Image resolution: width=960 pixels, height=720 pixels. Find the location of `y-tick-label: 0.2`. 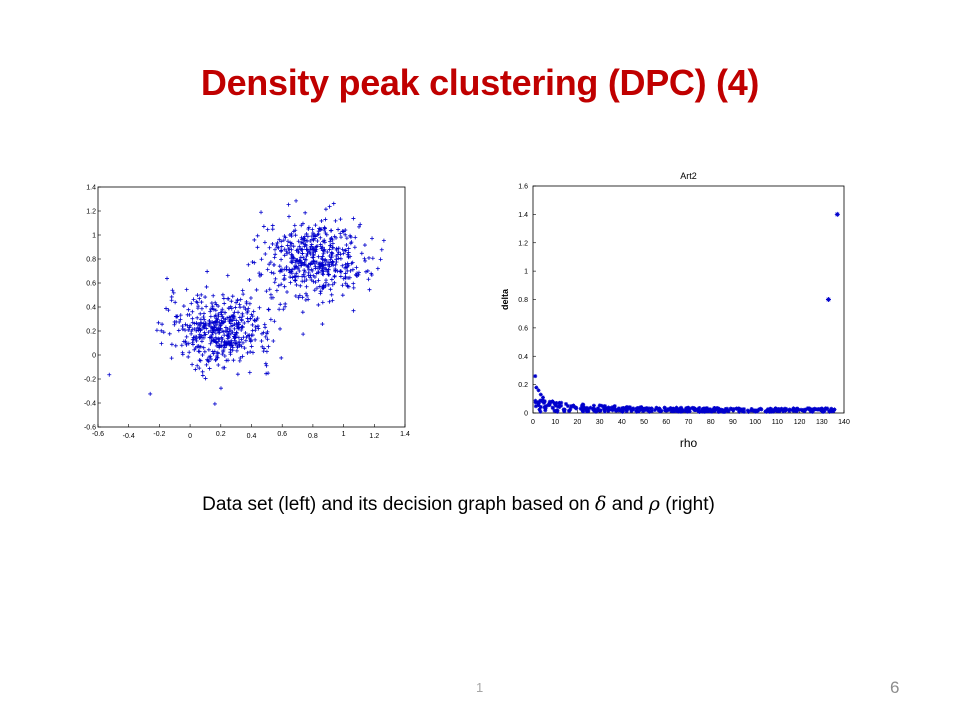

y-tick-label: 0.2 is located at coordinates (91, 332).